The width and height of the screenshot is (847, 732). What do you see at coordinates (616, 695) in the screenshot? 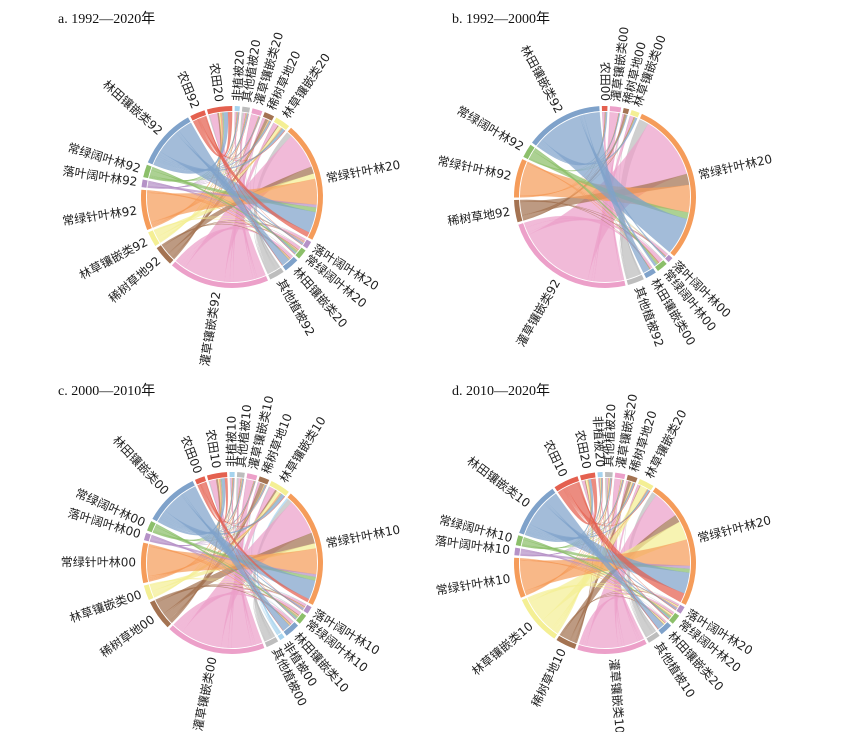
I see `chord-label: 灌草镶嵌类10` at bounding box center [616, 695].